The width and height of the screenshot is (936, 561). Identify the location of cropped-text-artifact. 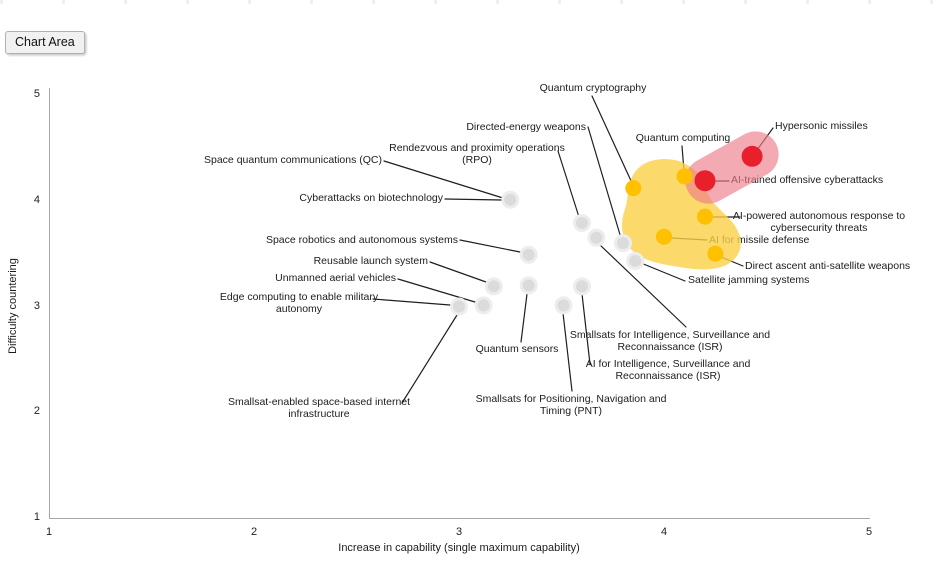
(468, 2).